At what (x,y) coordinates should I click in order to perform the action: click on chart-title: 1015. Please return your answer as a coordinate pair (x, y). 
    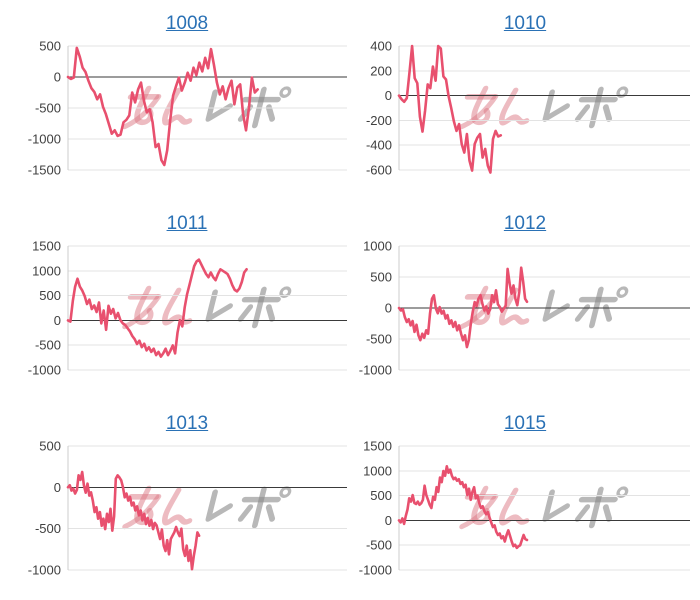
    Looking at the image, I should click on (525, 419).